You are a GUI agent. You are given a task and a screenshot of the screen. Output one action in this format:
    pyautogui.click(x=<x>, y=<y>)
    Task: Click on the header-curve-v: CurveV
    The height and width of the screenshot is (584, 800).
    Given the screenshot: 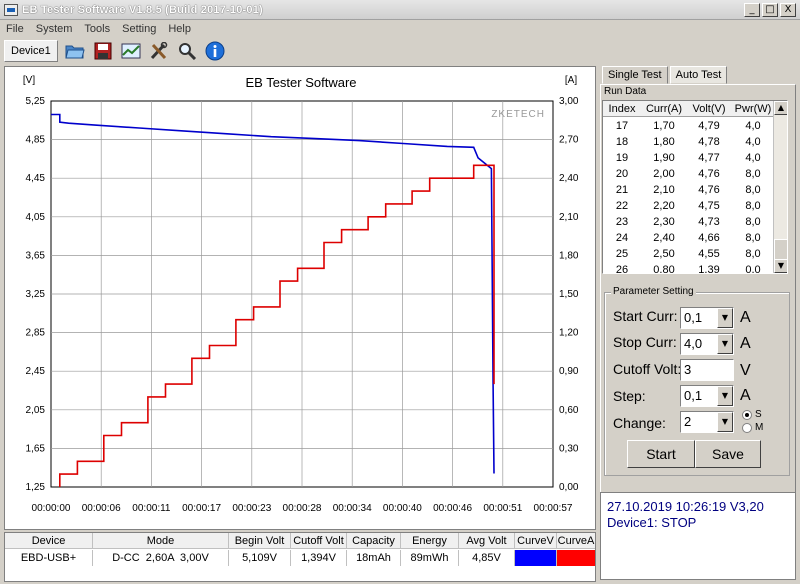 What is the action you would take?
    pyautogui.click(x=536, y=540)
    